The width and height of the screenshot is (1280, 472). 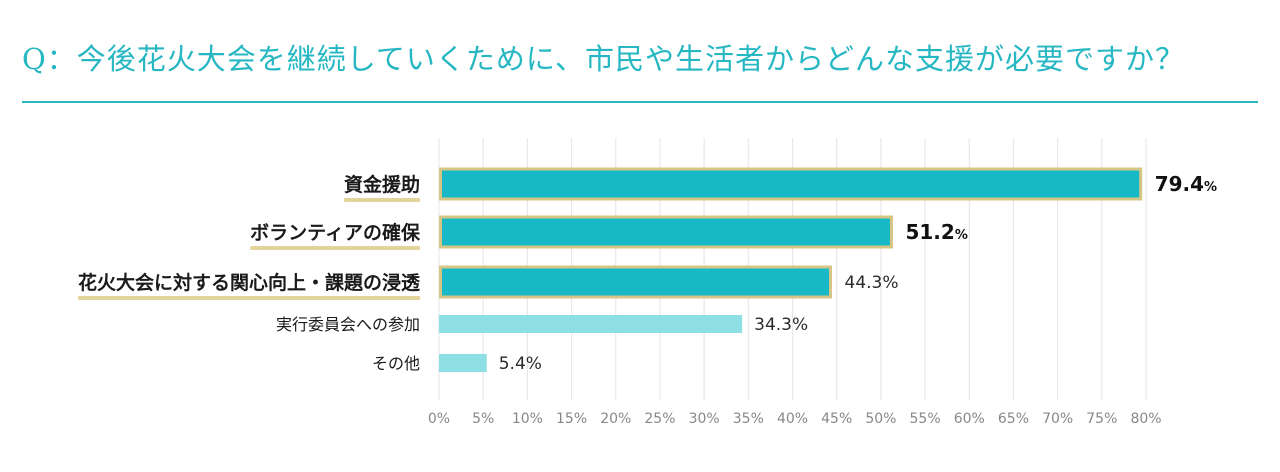 I want to click on x-tick-label: 50%, so click(x=880, y=419).